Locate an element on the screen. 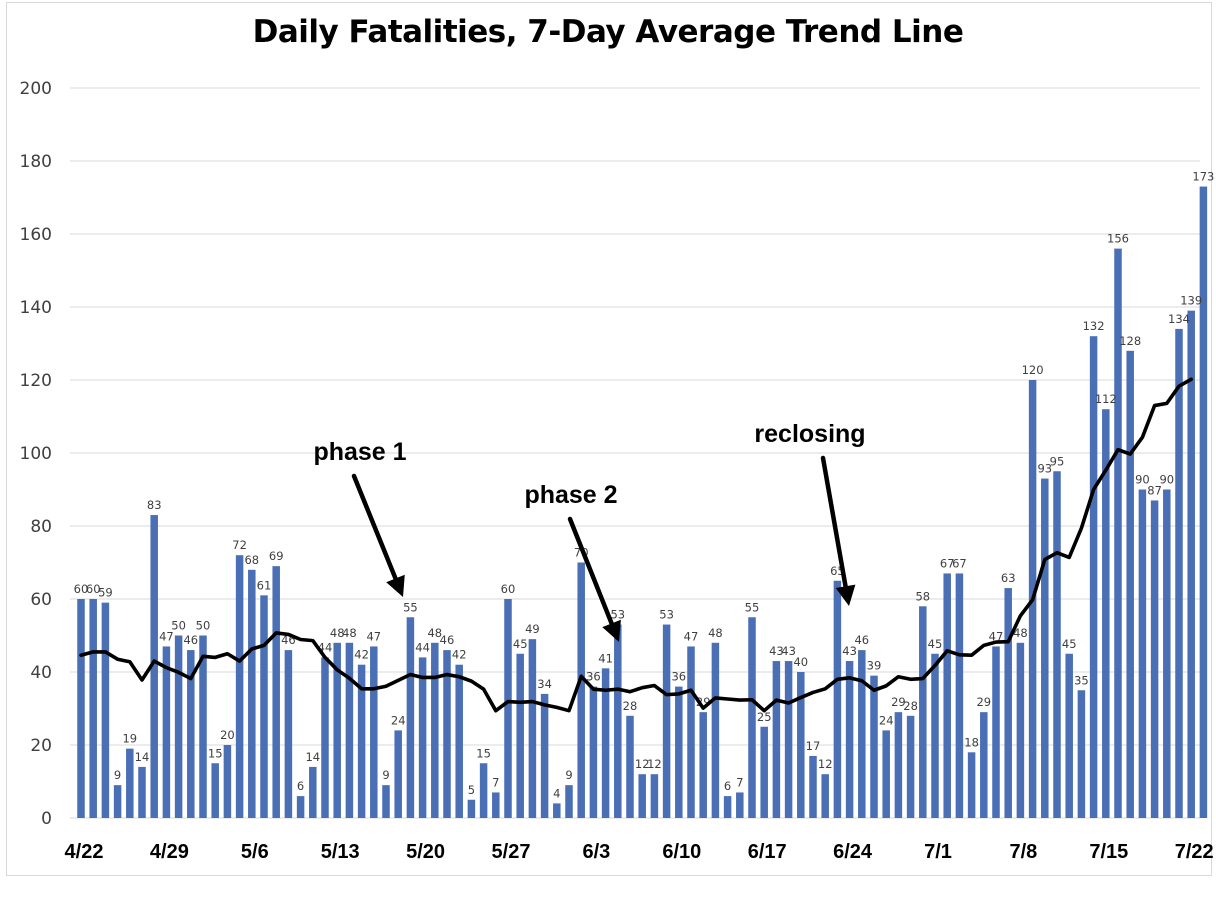  bar-data-label: 14 is located at coordinates (142, 757).